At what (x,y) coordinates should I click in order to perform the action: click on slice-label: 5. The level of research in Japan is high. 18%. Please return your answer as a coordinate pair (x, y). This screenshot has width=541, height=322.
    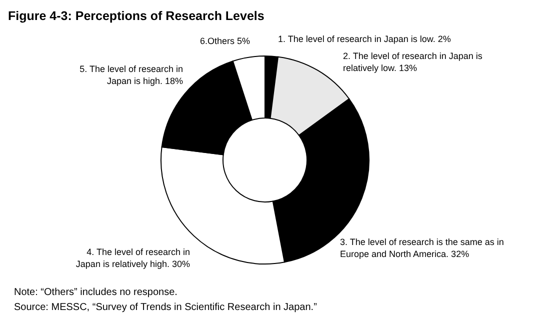
    Looking at the image, I should click on (131, 75).